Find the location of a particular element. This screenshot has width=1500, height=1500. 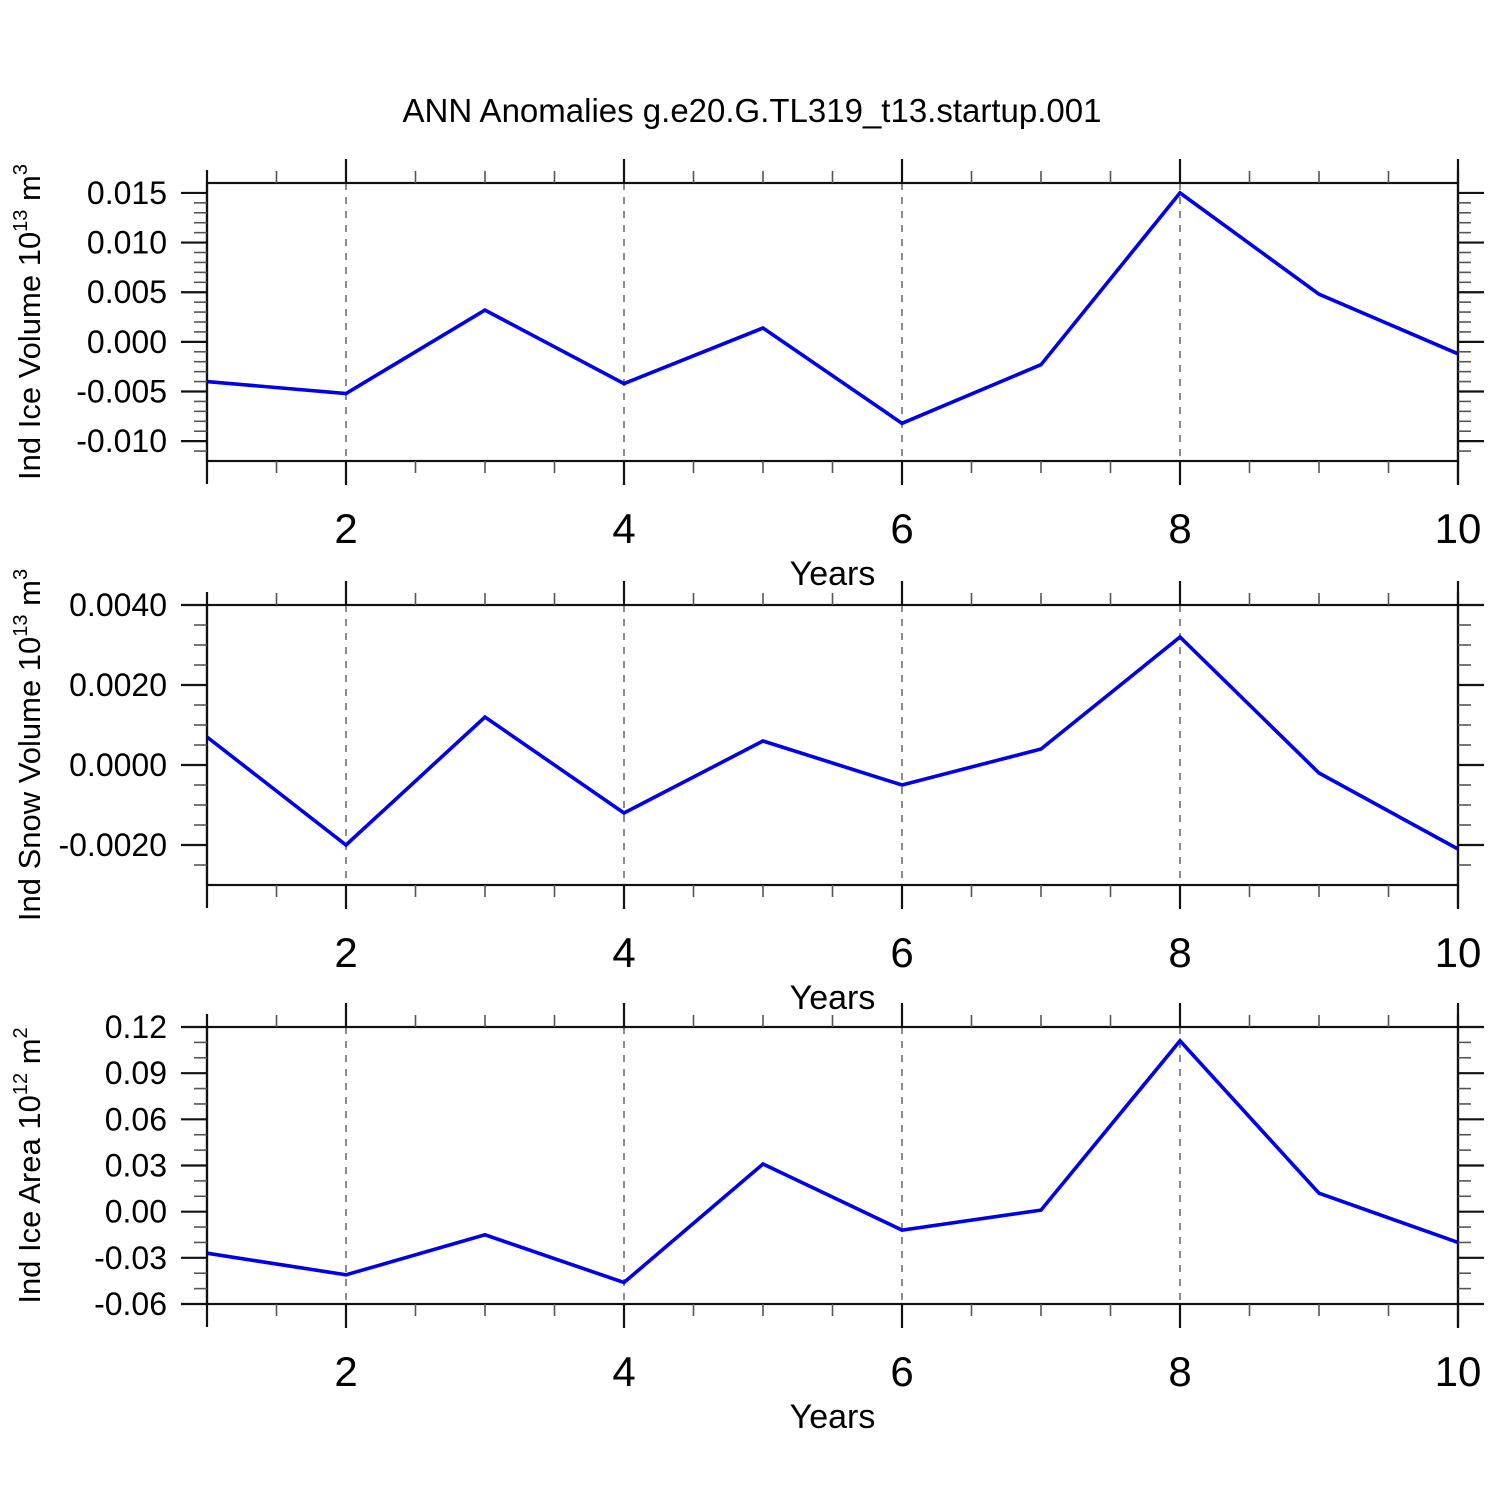

y-axis-title: Ind Ice Area 1012 m2 is located at coordinates (28, 1165).